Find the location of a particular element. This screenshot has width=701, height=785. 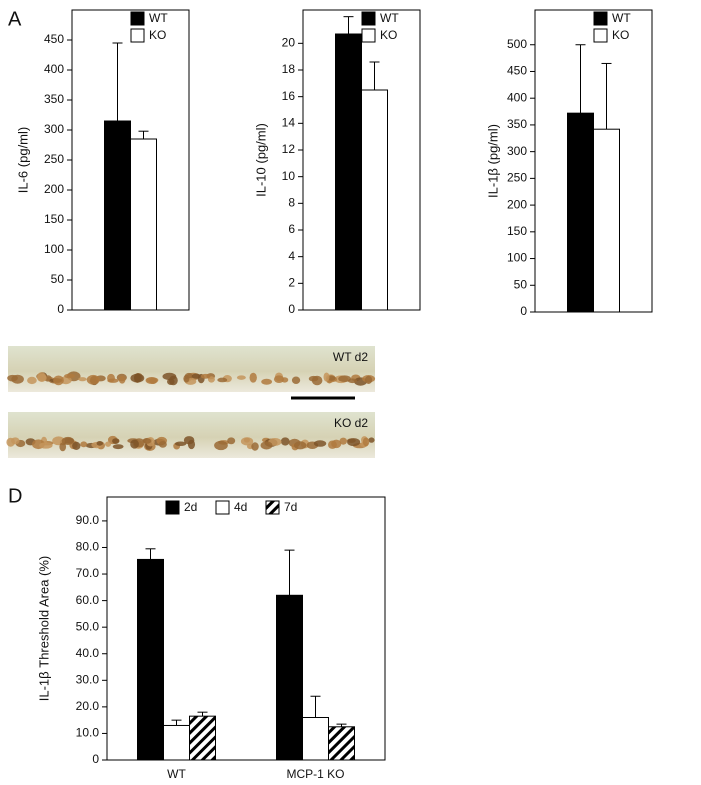

x-tick-label: MCP-1 KO is located at coordinates (315, 774).